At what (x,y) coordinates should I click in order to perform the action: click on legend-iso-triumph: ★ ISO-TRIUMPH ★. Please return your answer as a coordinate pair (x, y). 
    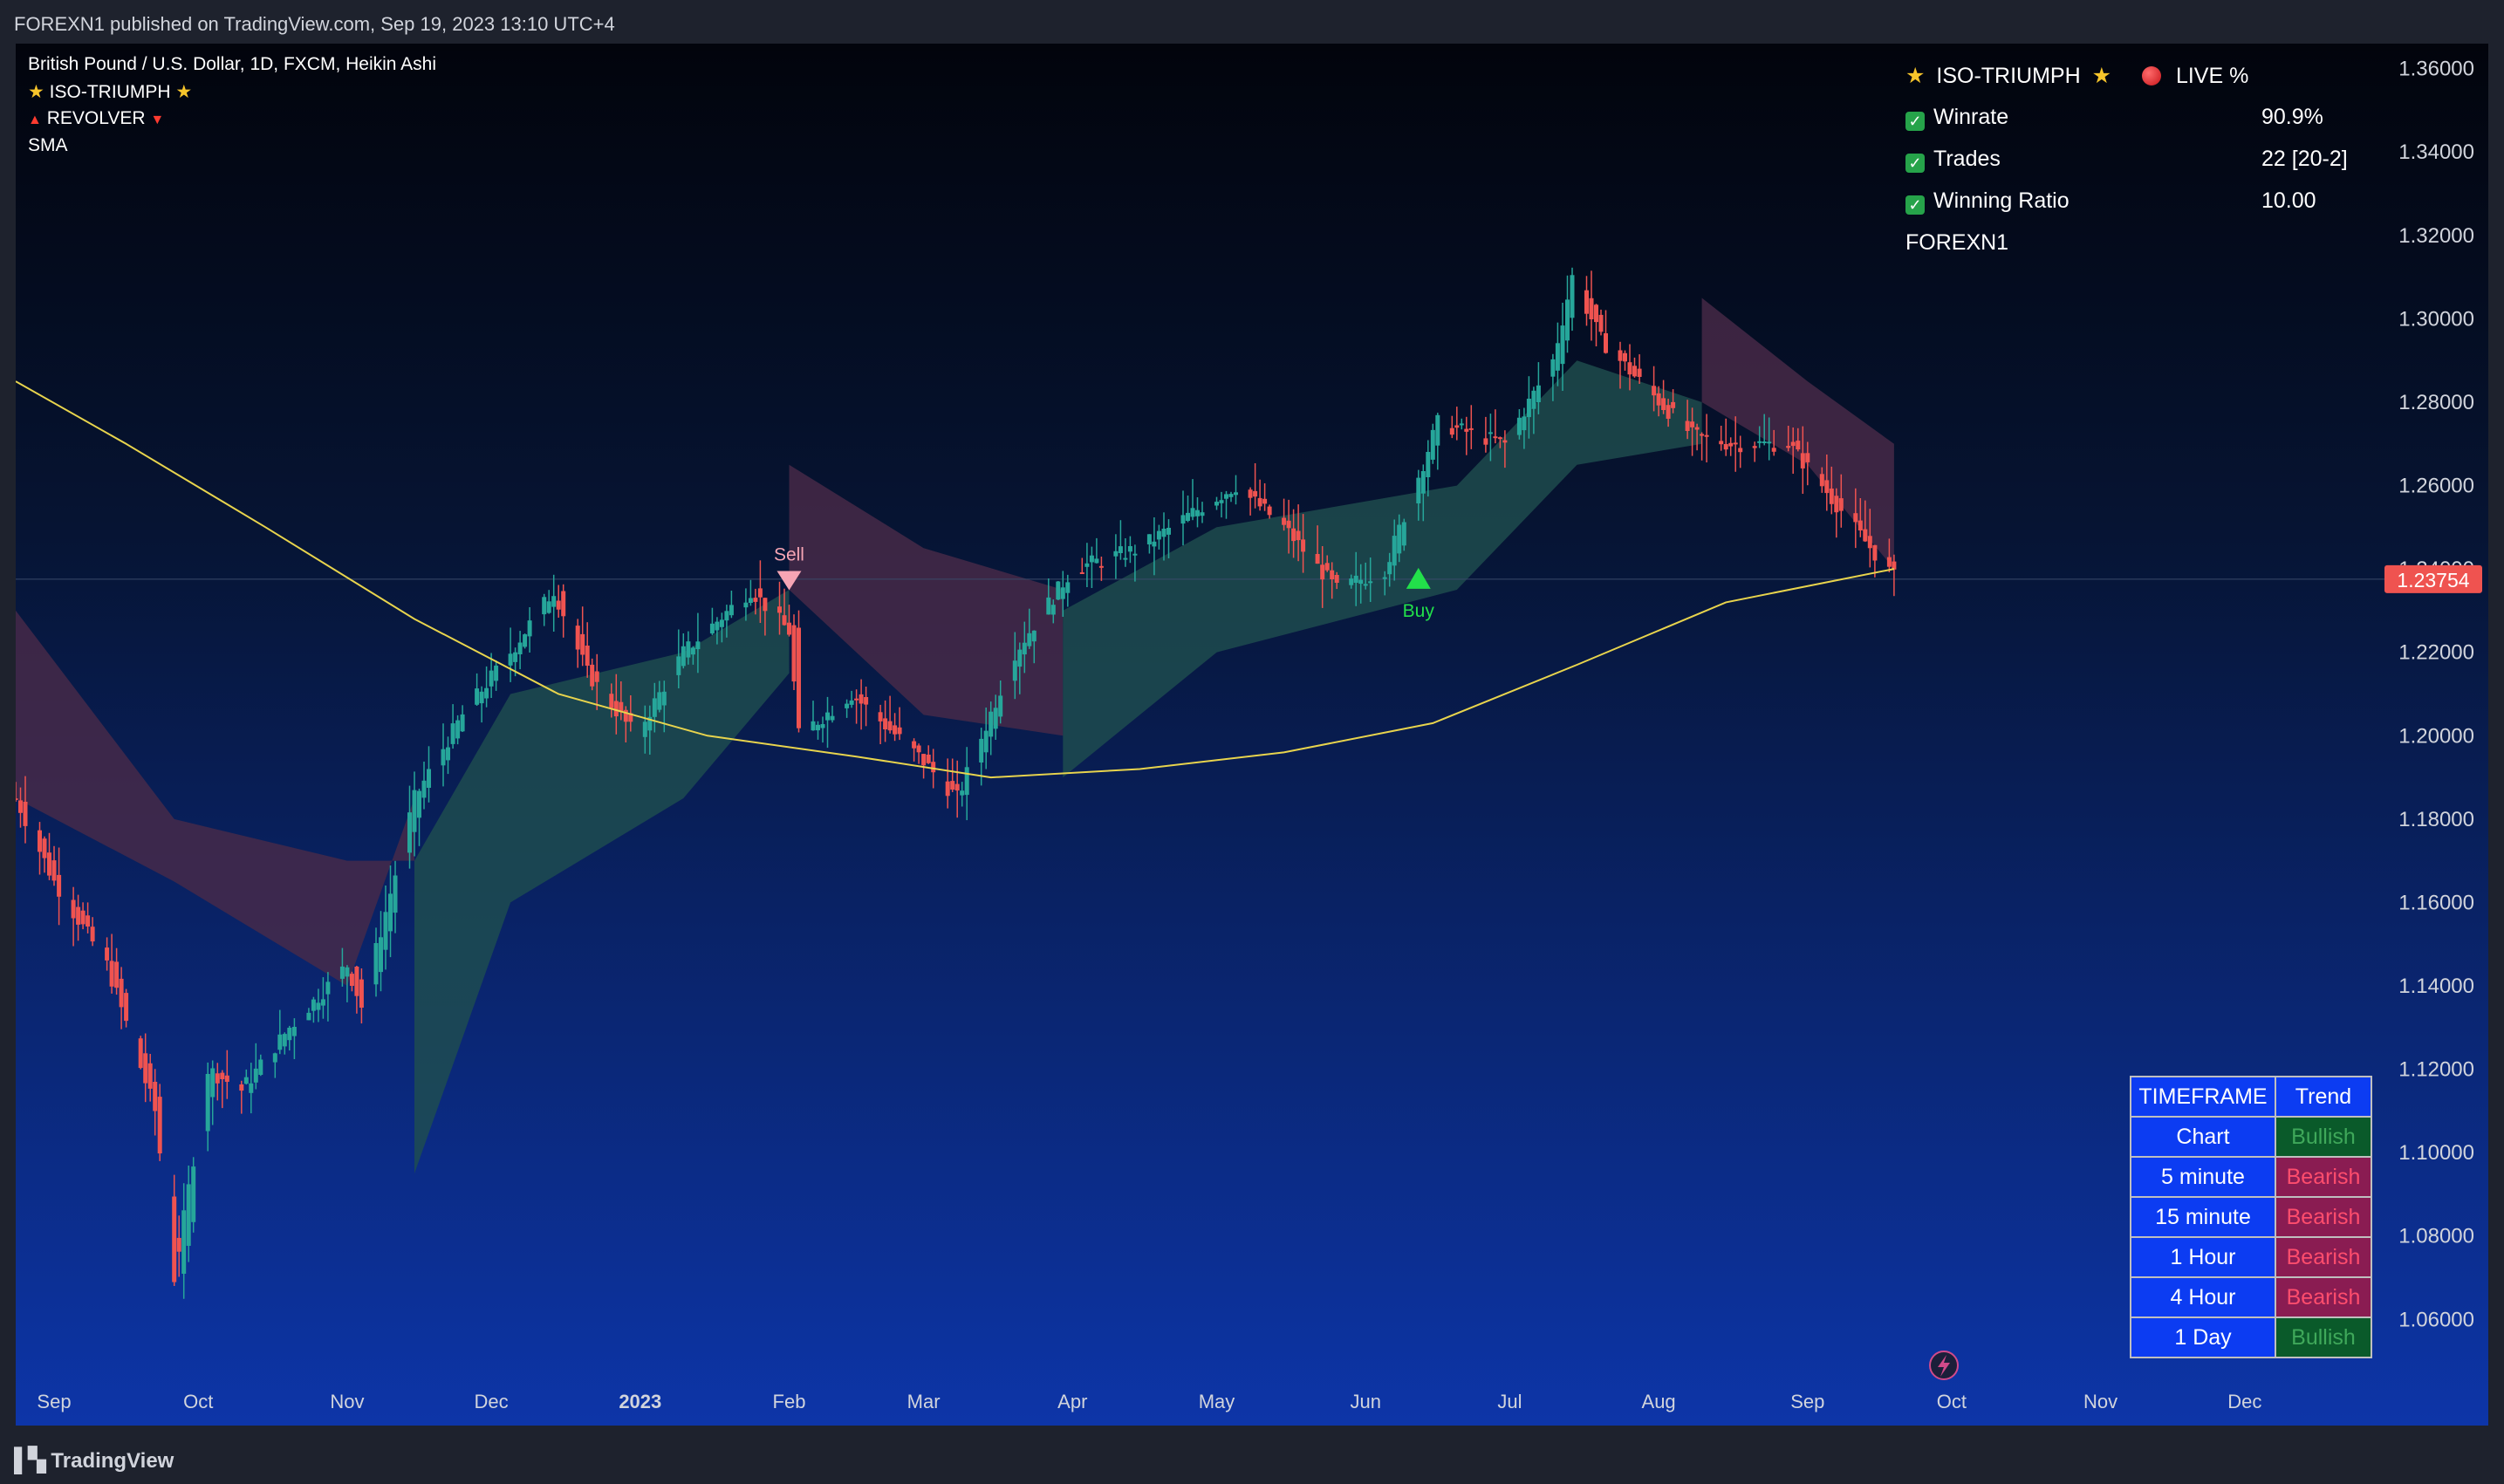
    Looking at the image, I should click on (110, 92).